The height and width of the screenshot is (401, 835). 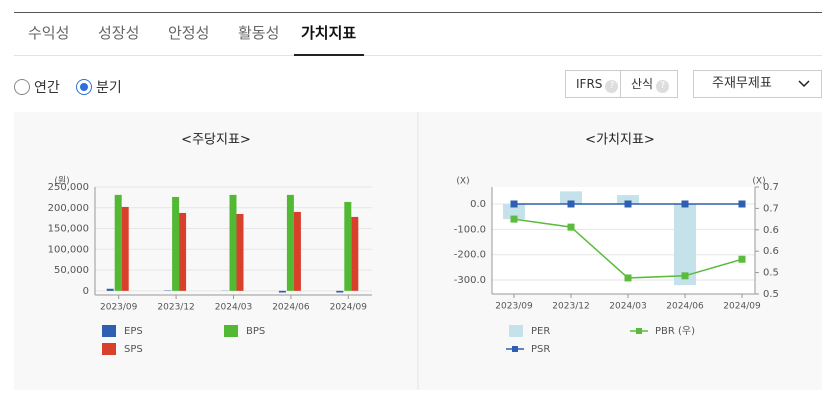 What do you see at coordinates (470, 229) in the screenshot?
I see `y-tick-label: -100.0` at bounding box center [470, 229].